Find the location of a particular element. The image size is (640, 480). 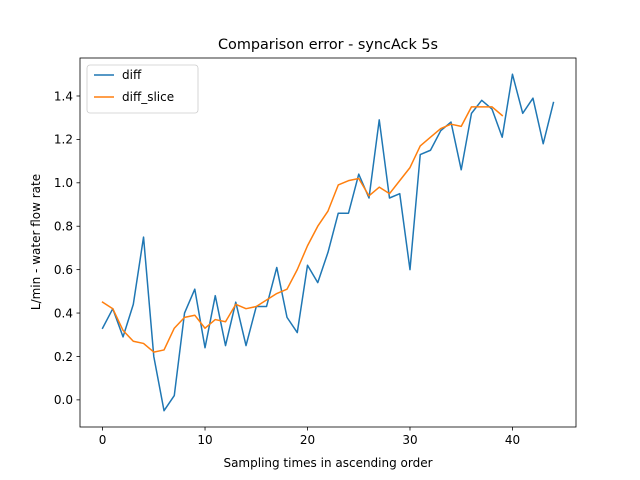

y-tick-label: 1.2 is located at coordinates (63, 140).